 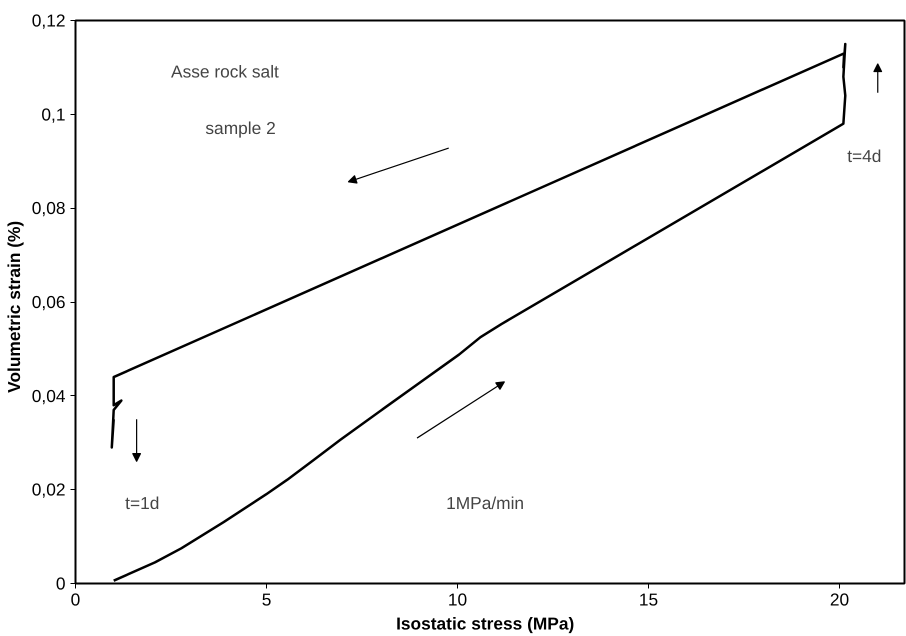 I want to click on x-tick-label: 5, so click(x=267, y=600).